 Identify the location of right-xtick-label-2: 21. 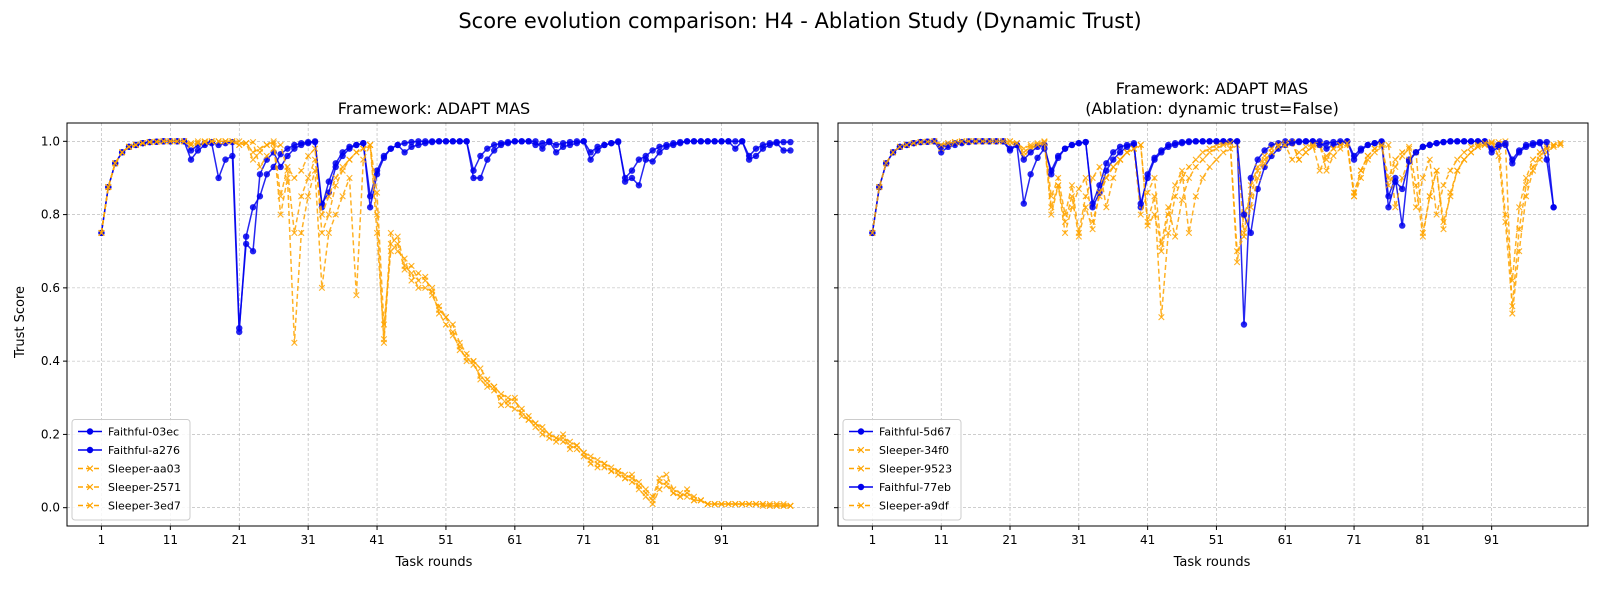
(1009, 540).